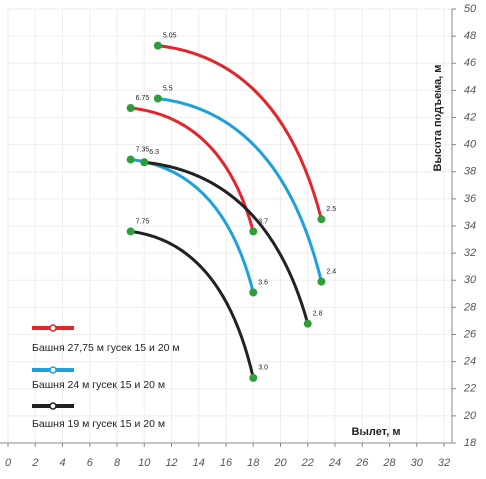 This screenshot has height=479, width=486. Describe the element at coordinates (143, 149) in the screenshot. I see `point-label: 7.35` at that location.